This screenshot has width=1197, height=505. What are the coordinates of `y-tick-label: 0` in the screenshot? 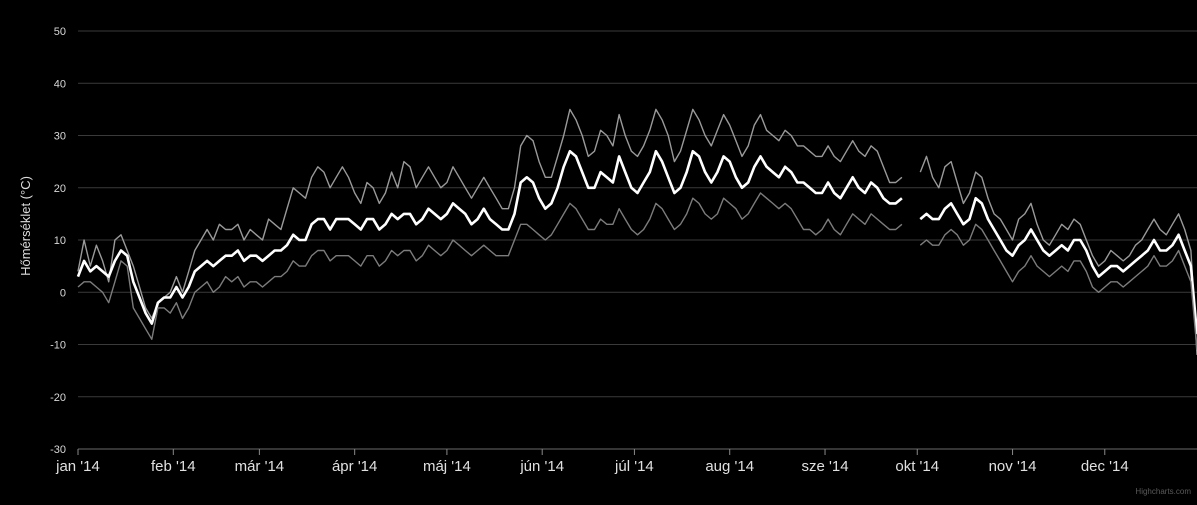 It's located at (63, 293).